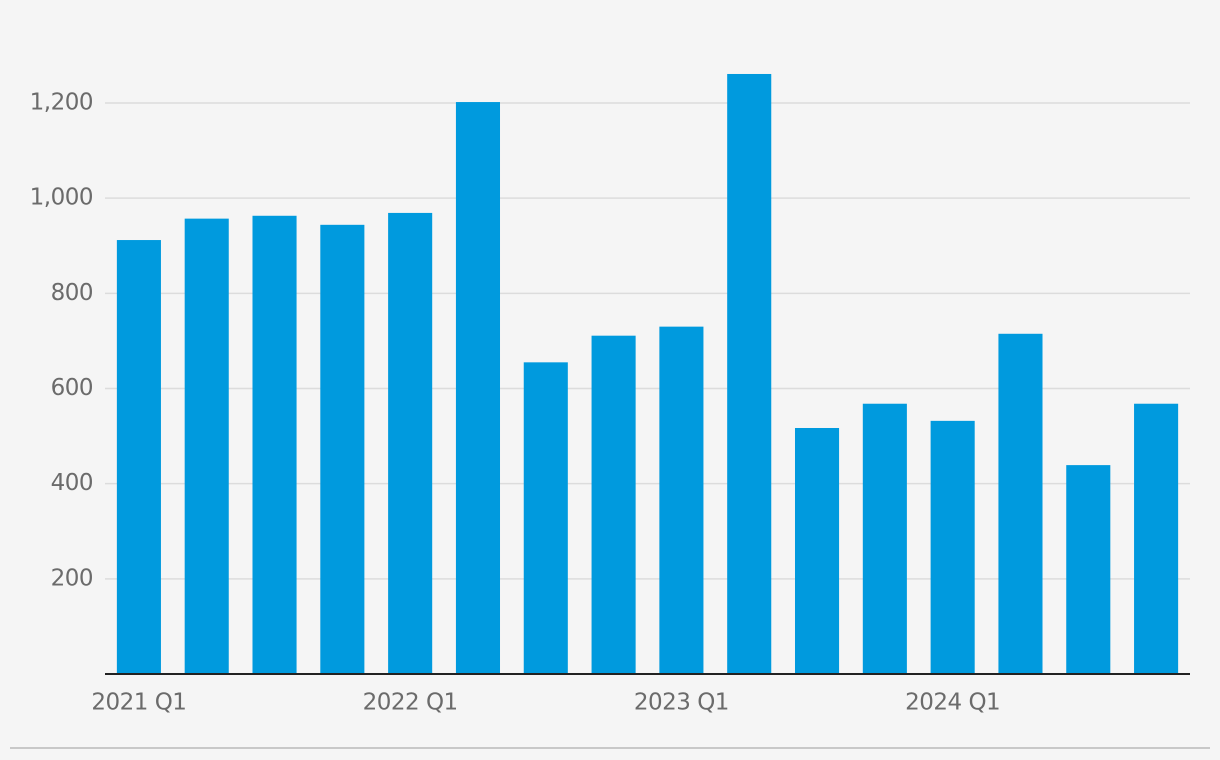 This screenshot has width=1220, height=760. I want to click on y-tick-label: 1,200, so click(61, 103).